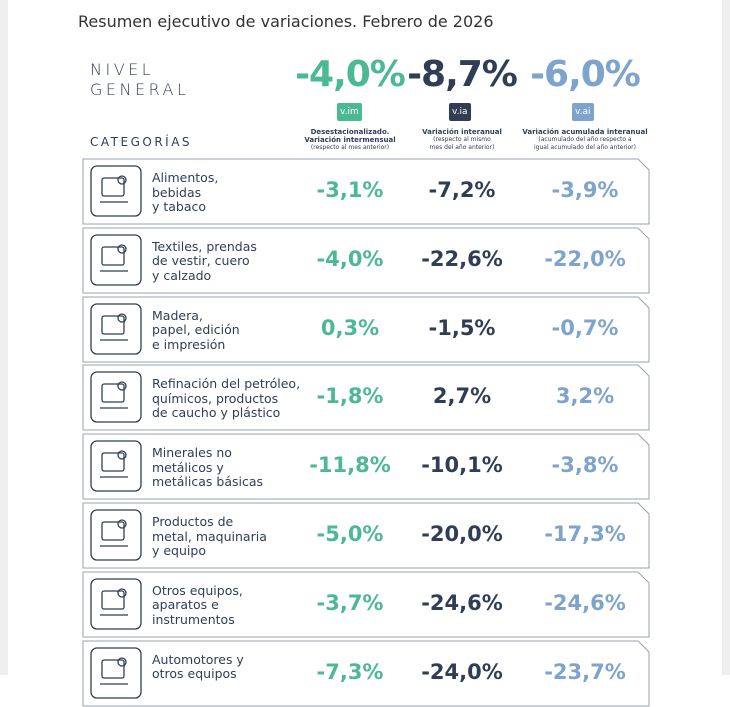  I want to click on row-value: -3,8%, so click(585, 465).